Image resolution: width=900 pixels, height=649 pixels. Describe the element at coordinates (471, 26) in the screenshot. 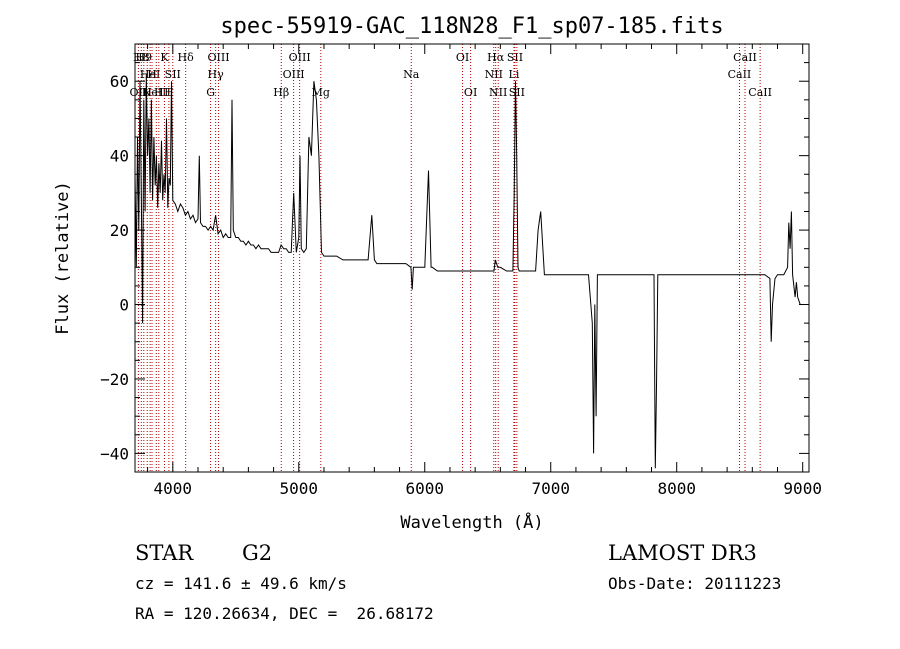

I see `chart-title: spec-55919-GAC_118N28_F1_sp07-185.fits` at that location.